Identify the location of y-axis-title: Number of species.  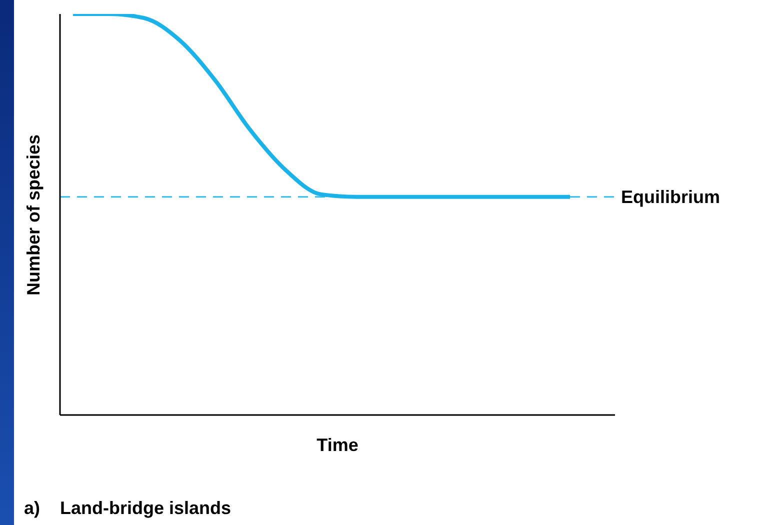
(34, 215).